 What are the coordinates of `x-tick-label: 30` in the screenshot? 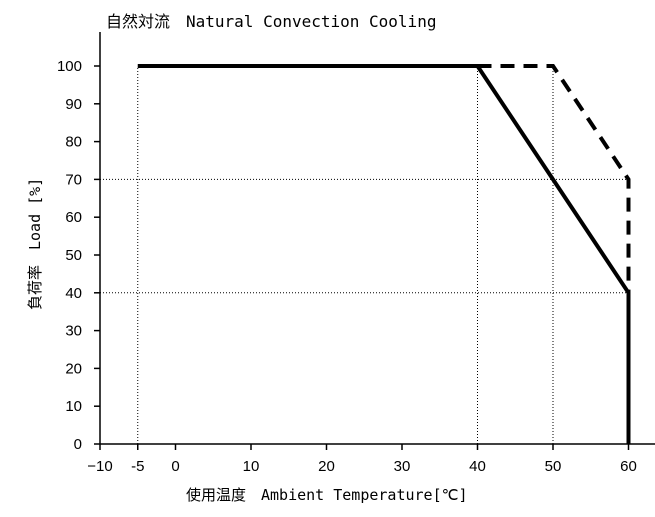 It's located at (402, 466).